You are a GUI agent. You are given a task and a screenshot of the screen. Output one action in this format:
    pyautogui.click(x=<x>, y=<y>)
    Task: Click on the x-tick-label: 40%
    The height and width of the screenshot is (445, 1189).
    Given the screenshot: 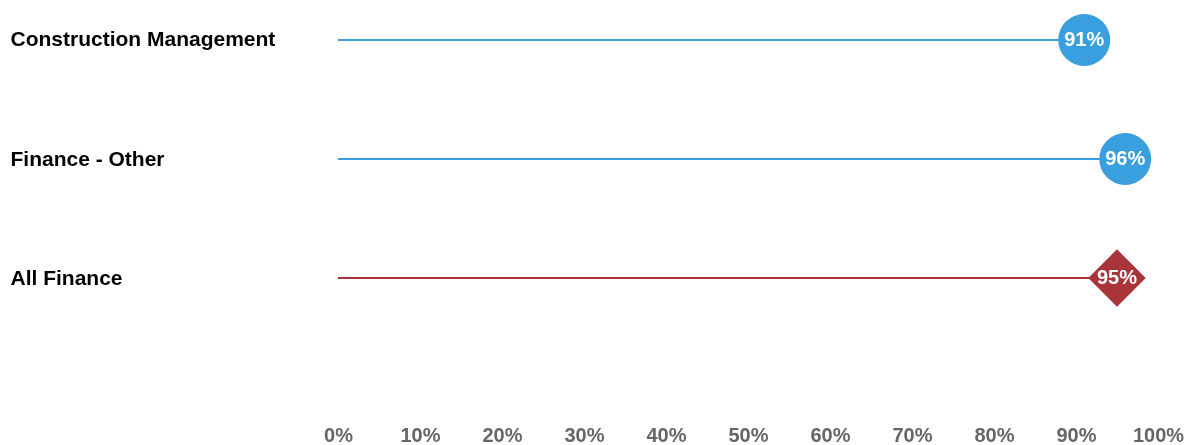 What is the action you would take?
    pyautogui.click(x=666, y=434)
    